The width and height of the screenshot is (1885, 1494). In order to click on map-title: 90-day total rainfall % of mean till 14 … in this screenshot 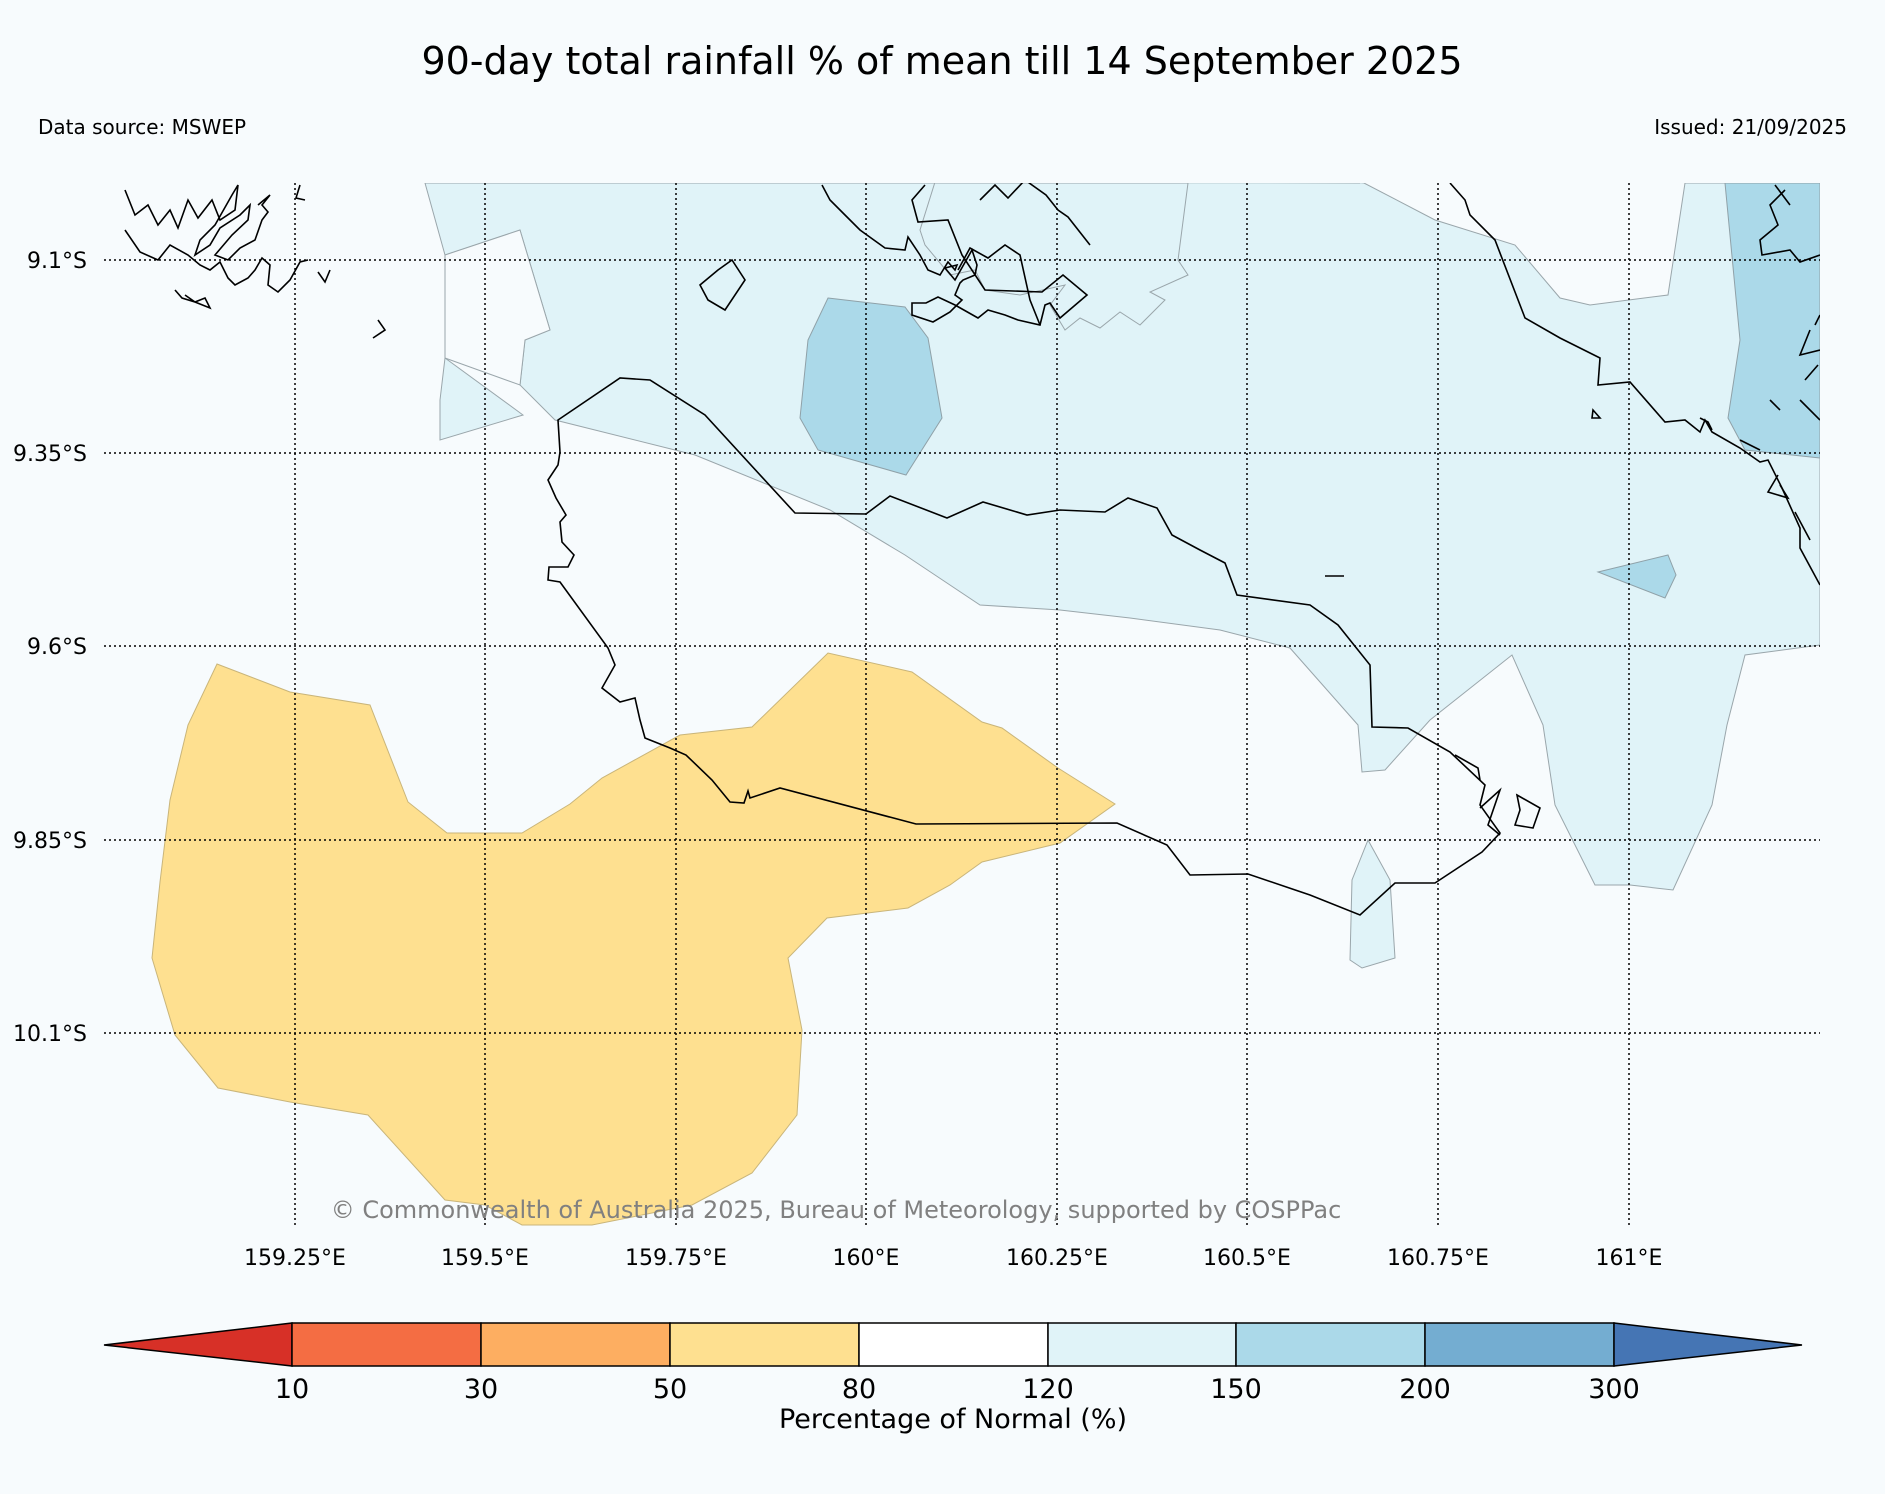, I will do `click(941, 61)`.